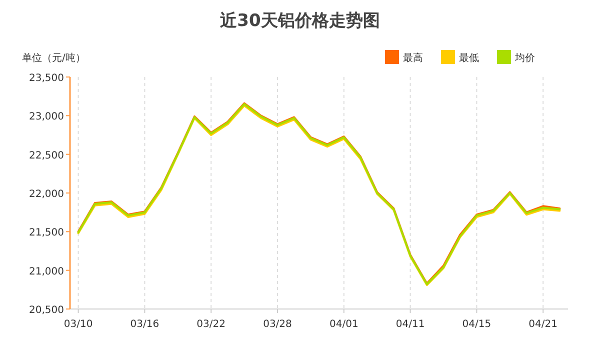 The height and width of the screenshot is (338, 600). What do you see at coordinates (46, 233) in the screenshot?
I see `y-tick-label: 21,500` at bounding box center [46, 233].